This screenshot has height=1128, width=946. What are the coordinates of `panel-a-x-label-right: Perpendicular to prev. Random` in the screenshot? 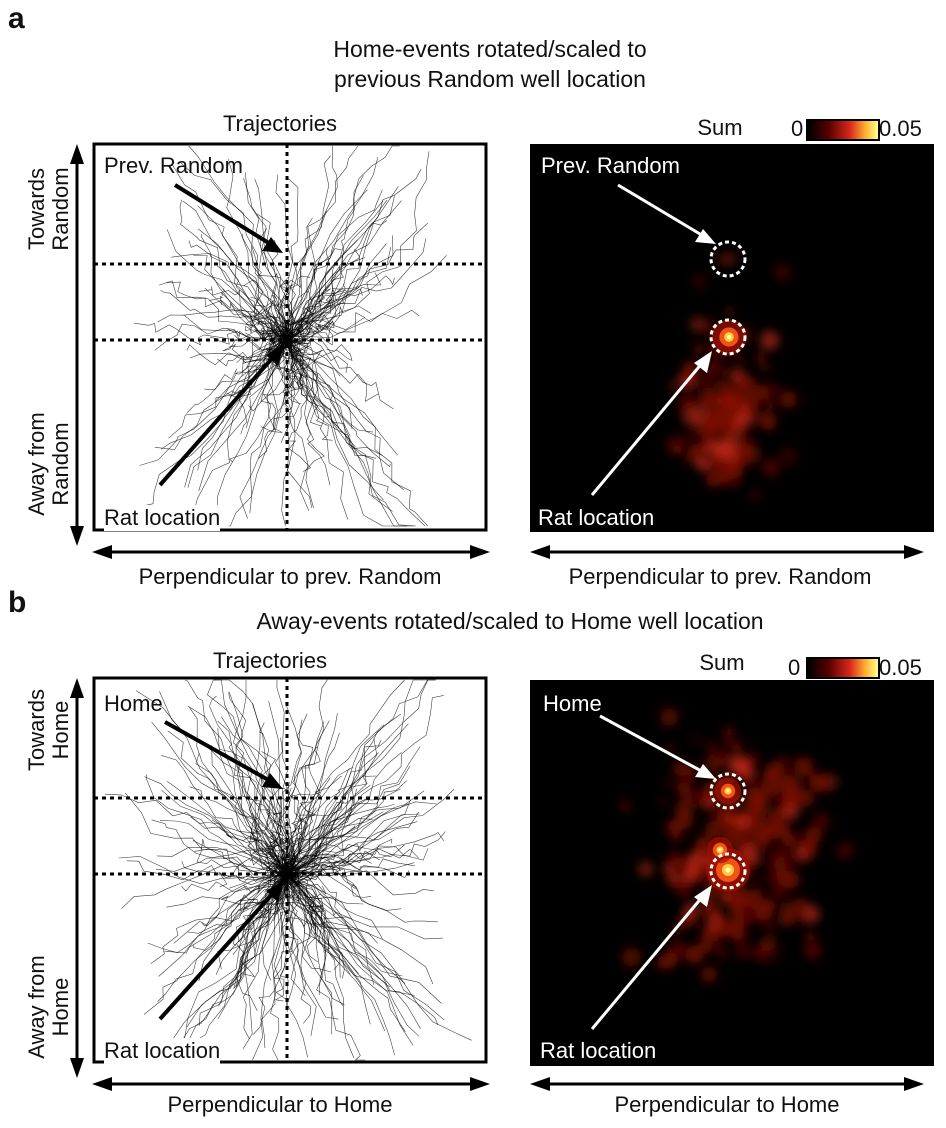 It's located at (720, 576).